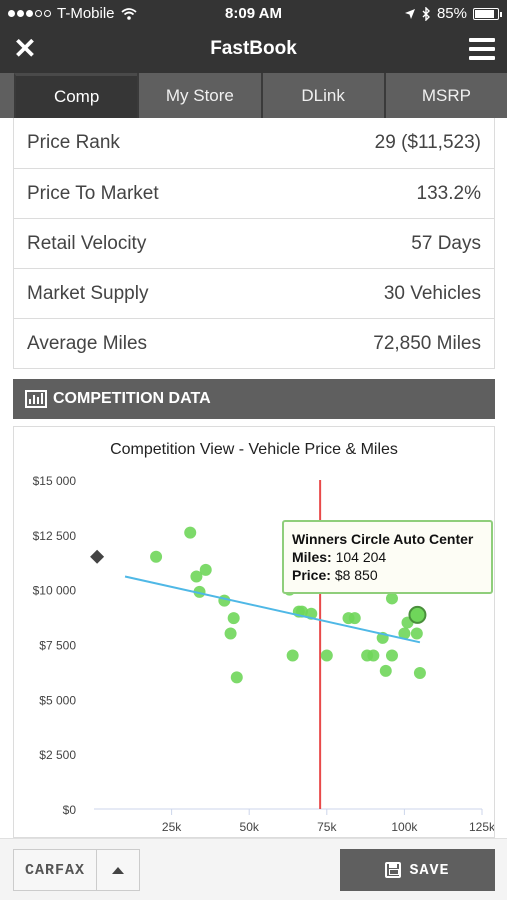  I want to click on footer-toolbar: CARFAX SAVE, so click(253, 869).